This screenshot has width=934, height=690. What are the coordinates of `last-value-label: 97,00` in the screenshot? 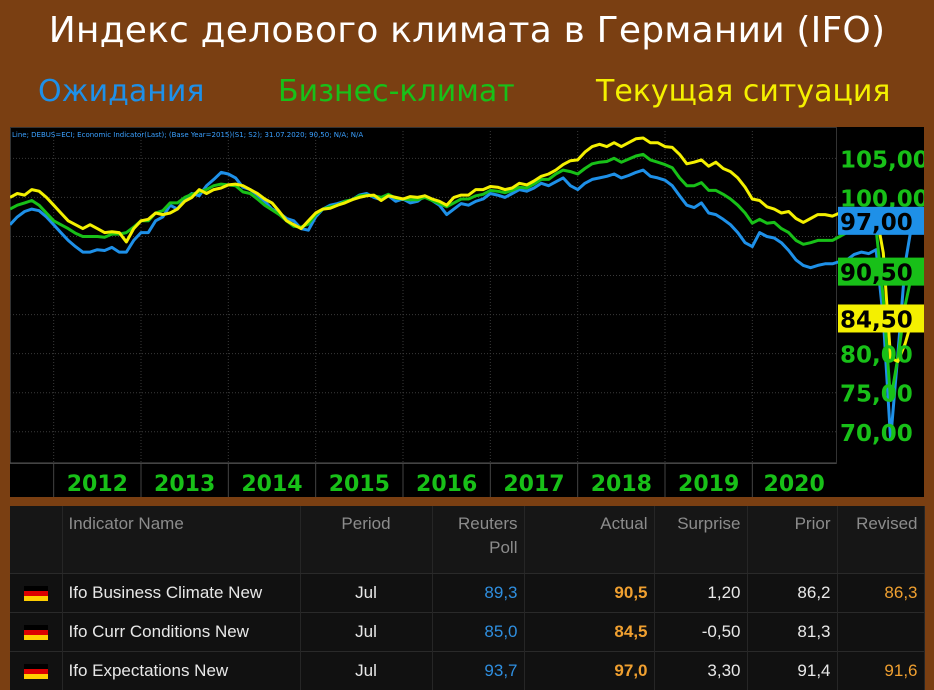 It's located at (876, 223).